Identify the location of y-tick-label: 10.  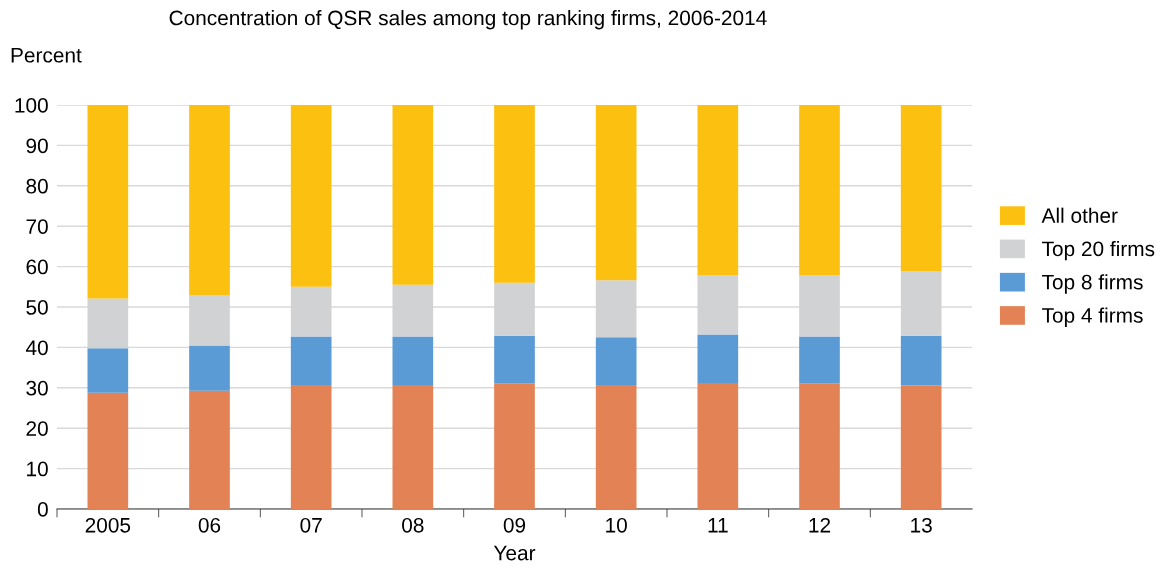
(37, 469).